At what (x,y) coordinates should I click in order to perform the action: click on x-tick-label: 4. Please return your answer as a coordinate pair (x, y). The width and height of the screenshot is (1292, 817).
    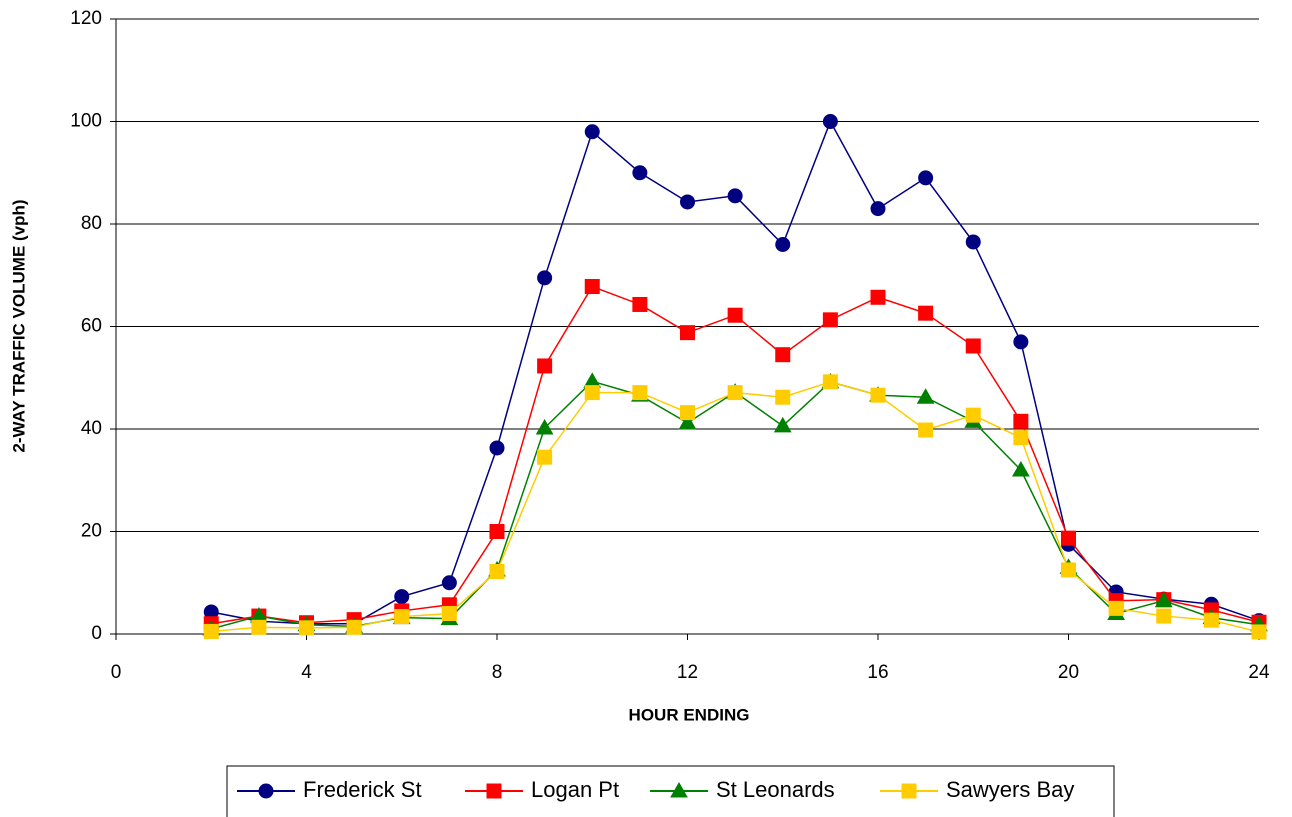
    Looking at the image, I should click on (306, 672).